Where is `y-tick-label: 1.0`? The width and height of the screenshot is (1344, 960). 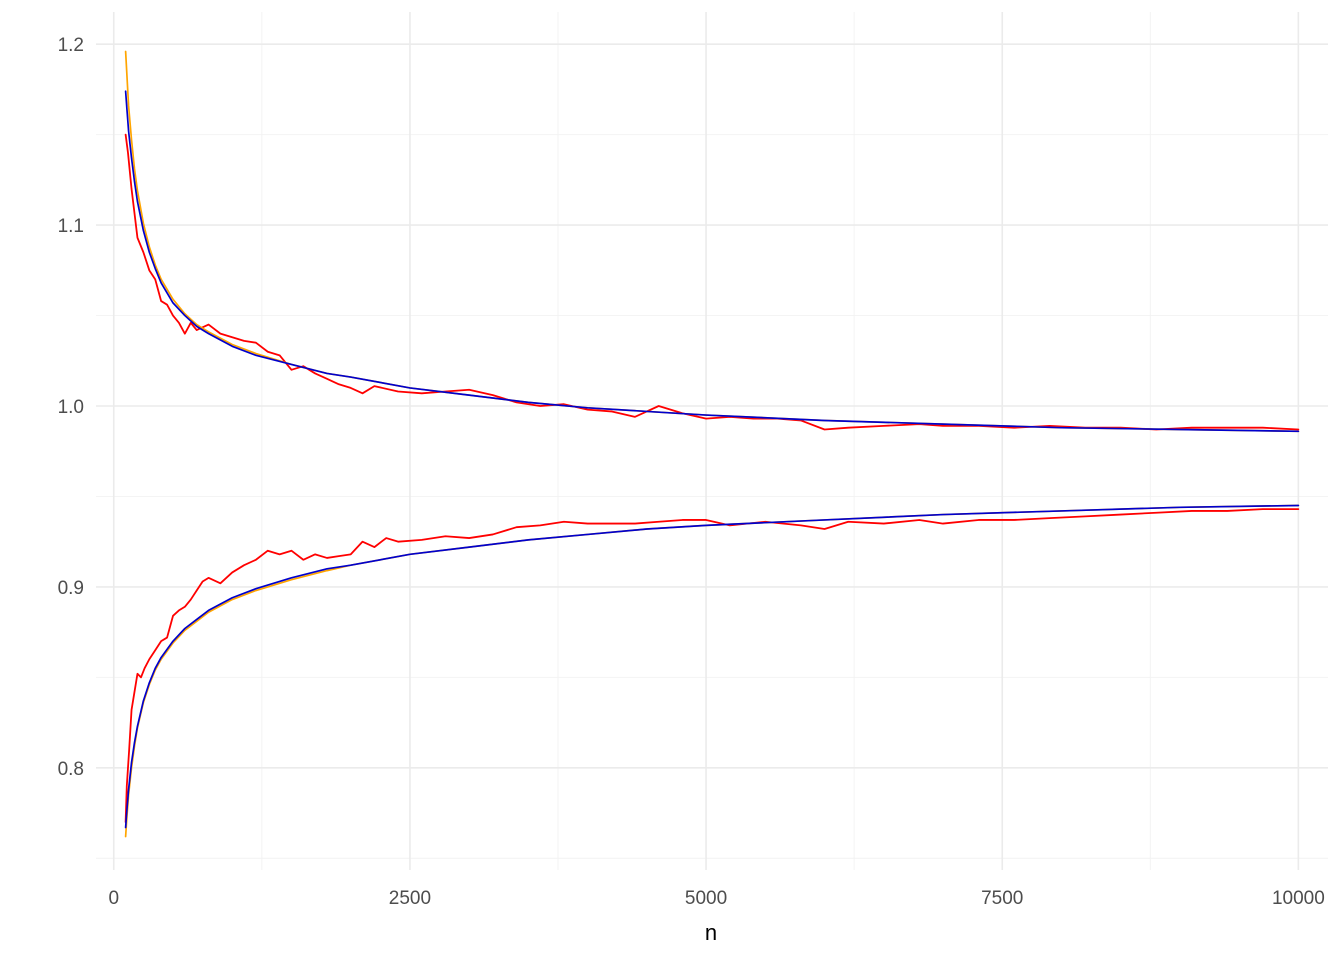 y-tick-label: 1.0 is located at coordinates (71, 407).